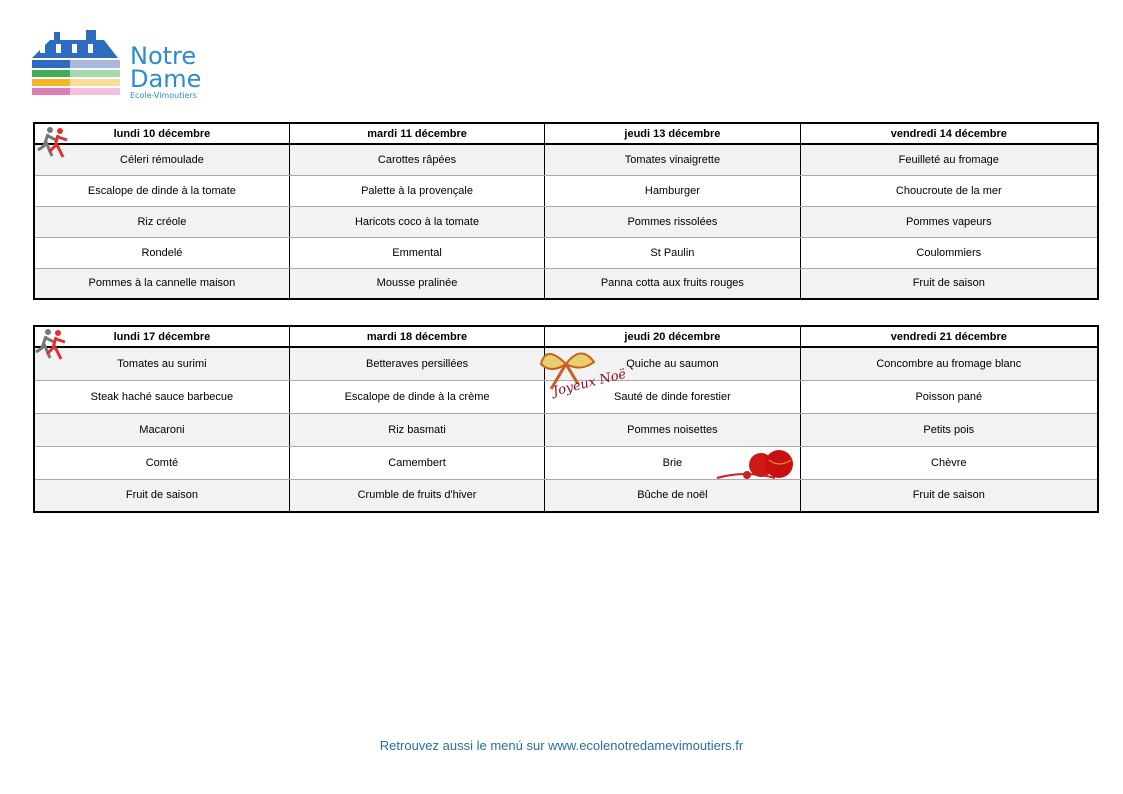 This screenshot has height=794, width=1123. What do you see at coordinates (417, 495) in the screenshot?
I see `menu-item: Crumble de fruits d'hiver` at bounding box center [417, 495].